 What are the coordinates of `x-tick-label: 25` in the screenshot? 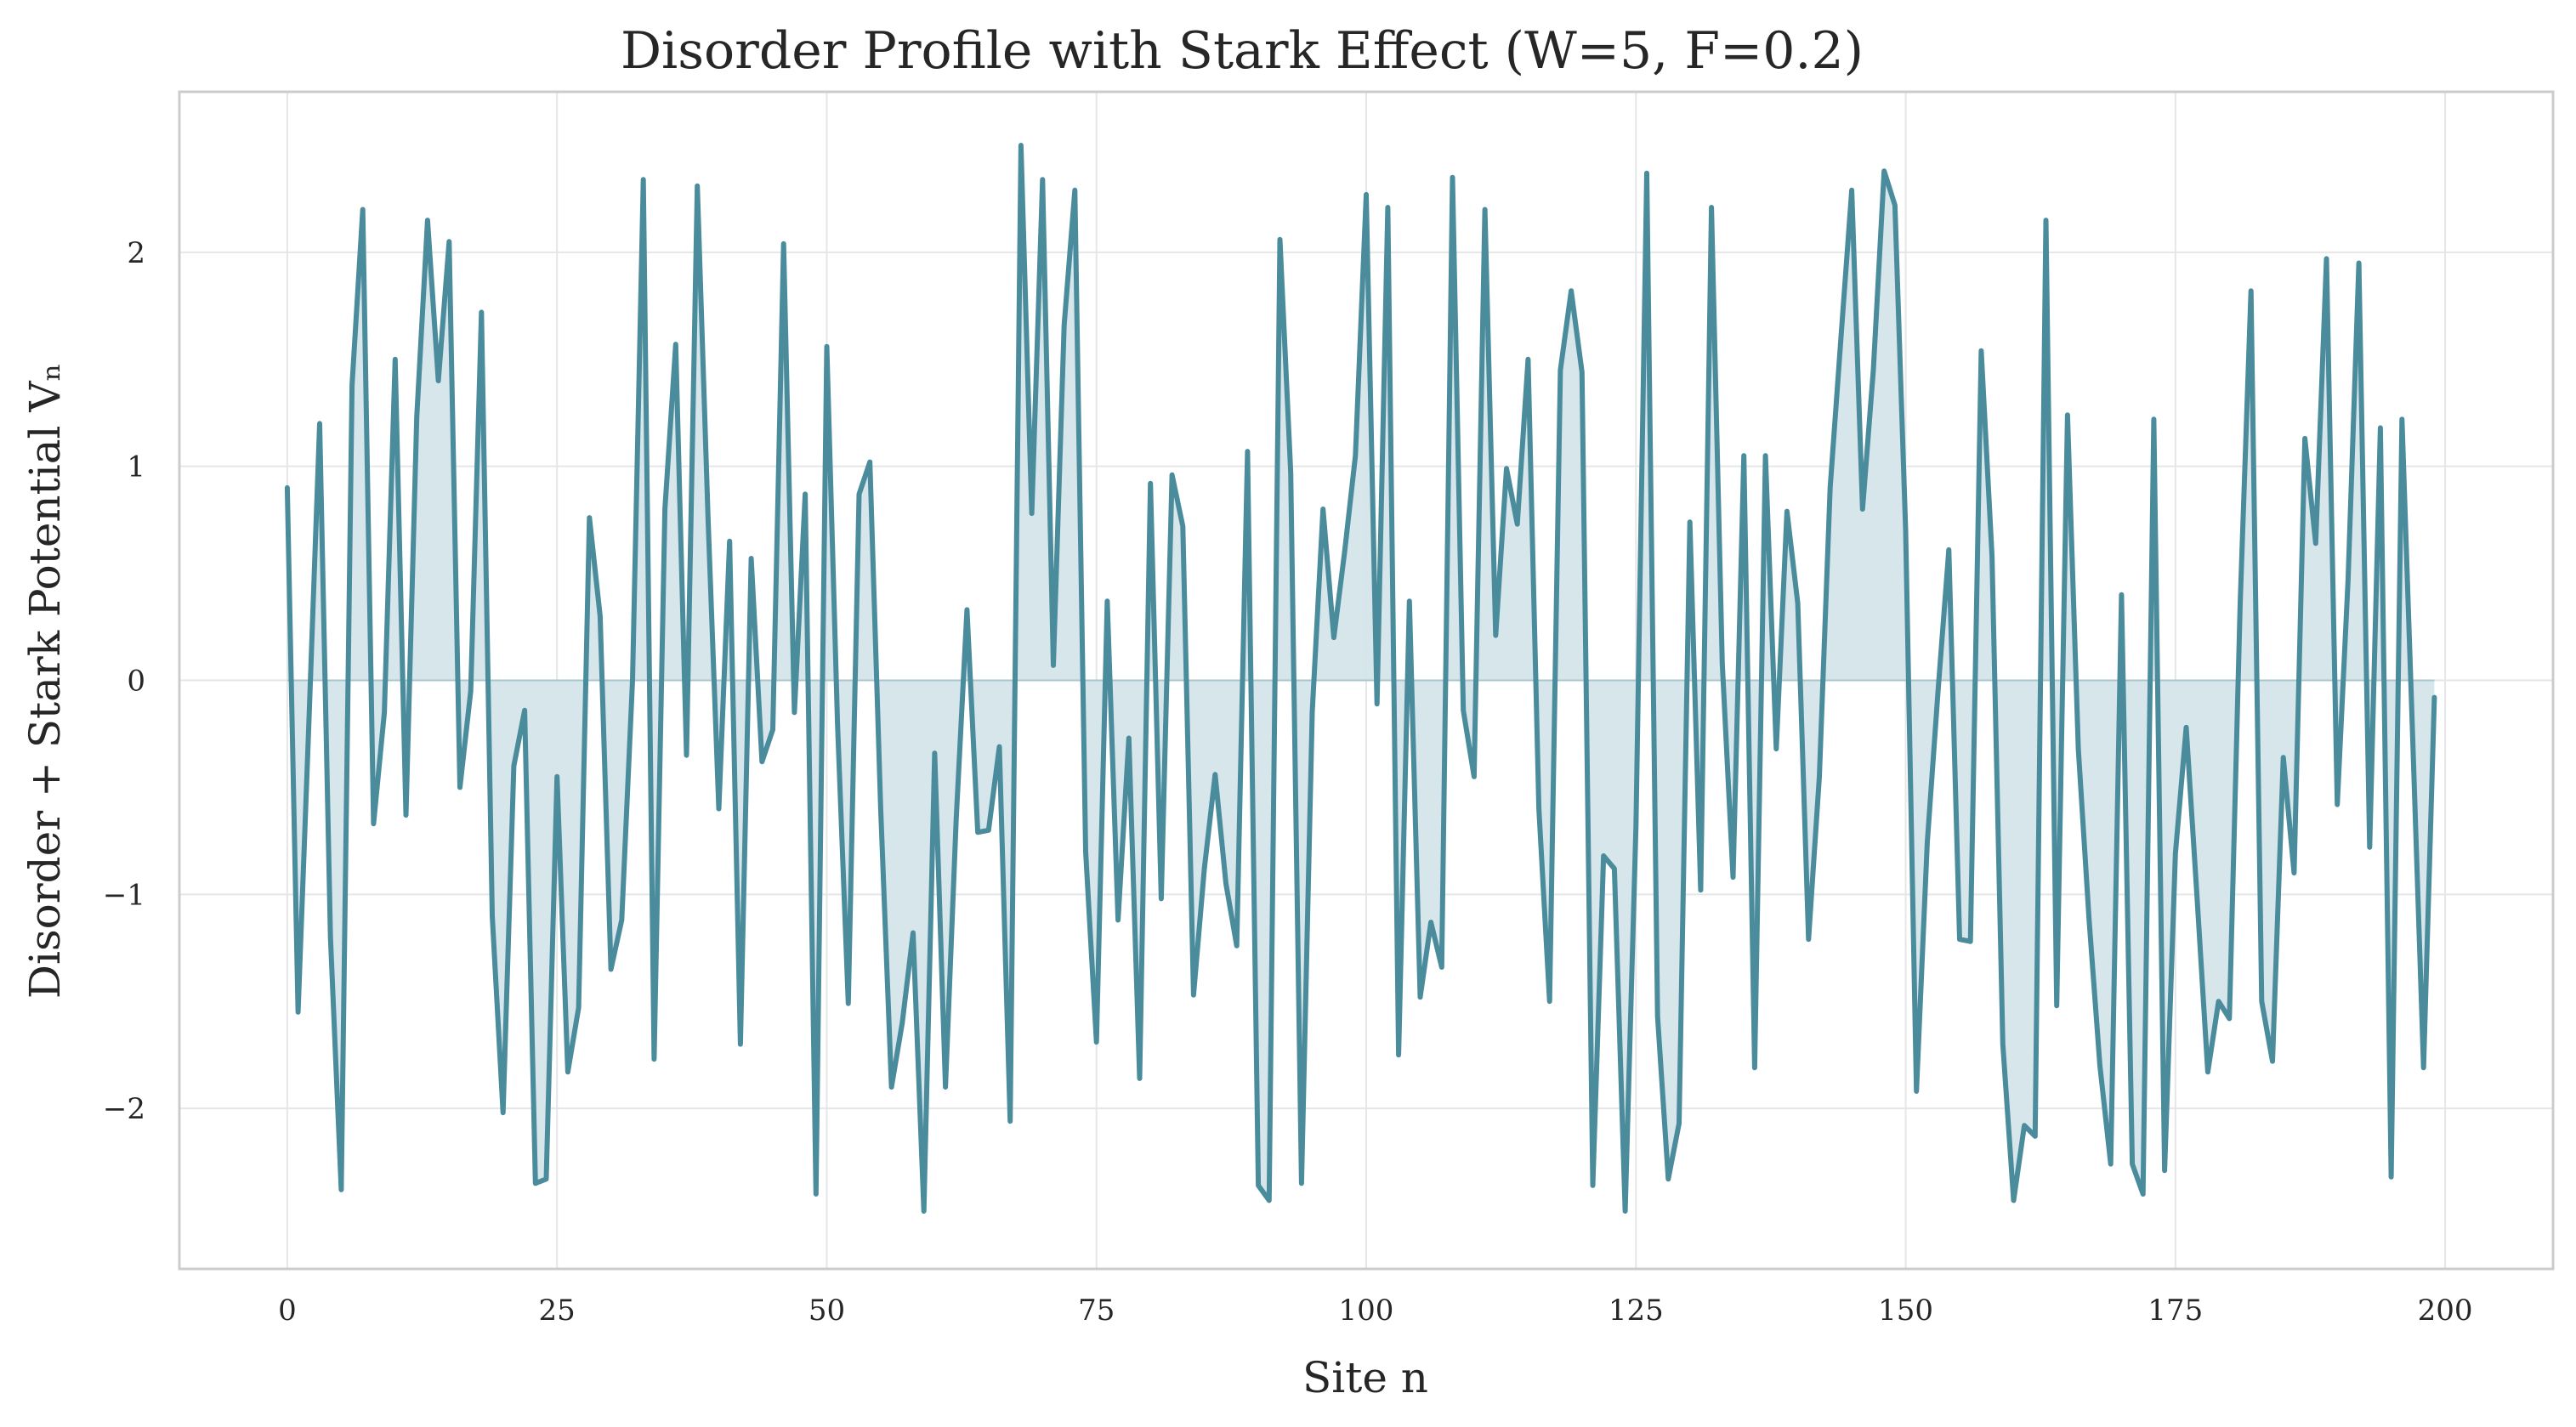 It's located at (558, 1311).